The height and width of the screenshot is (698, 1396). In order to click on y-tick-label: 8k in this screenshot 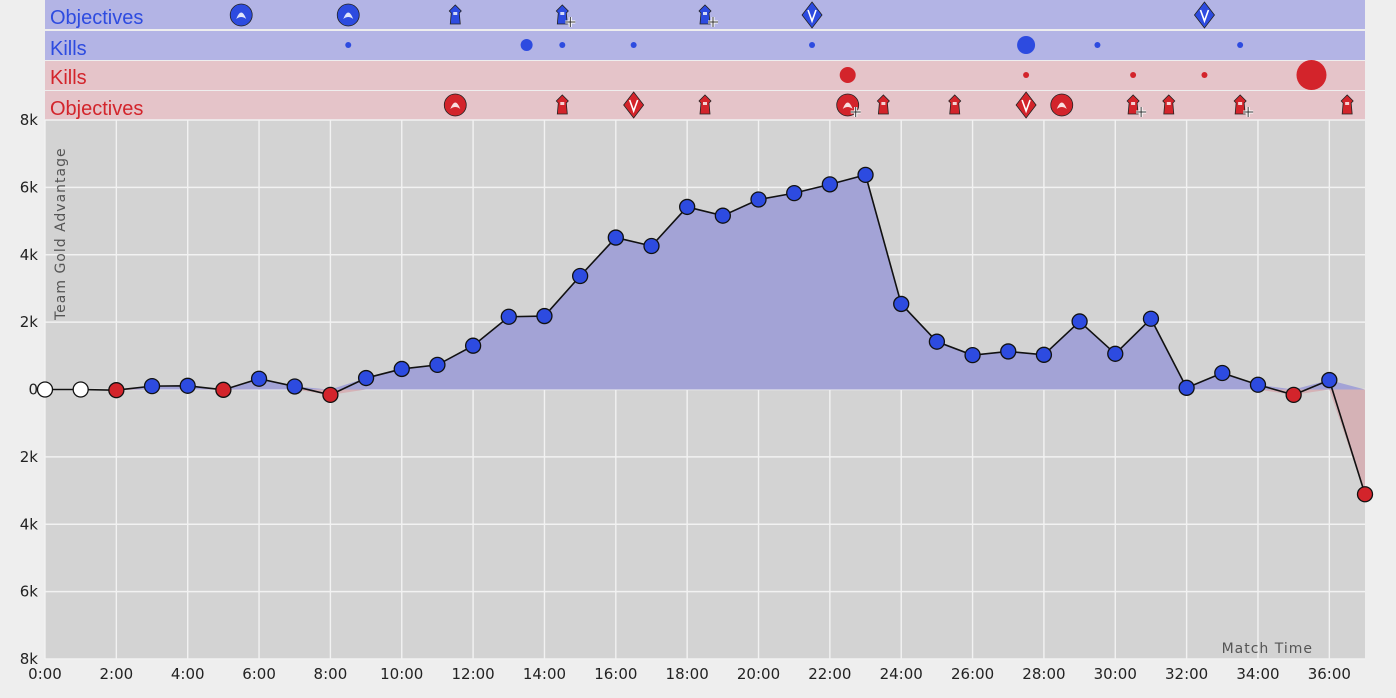, I will do `click(29, 120)`.